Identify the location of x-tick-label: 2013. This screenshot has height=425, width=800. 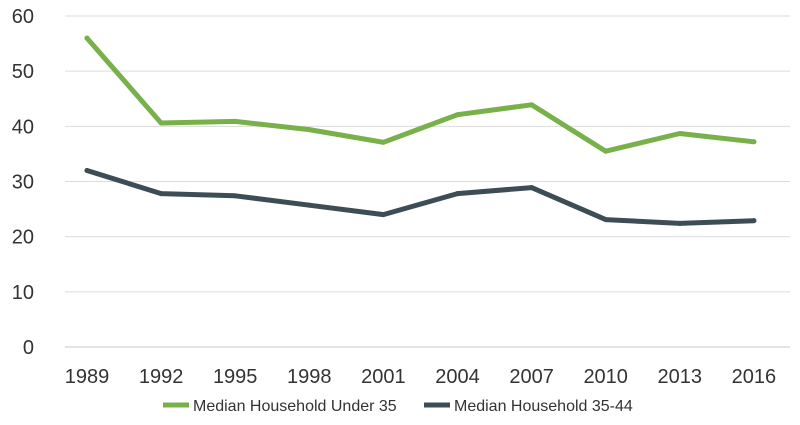
(680, 377).